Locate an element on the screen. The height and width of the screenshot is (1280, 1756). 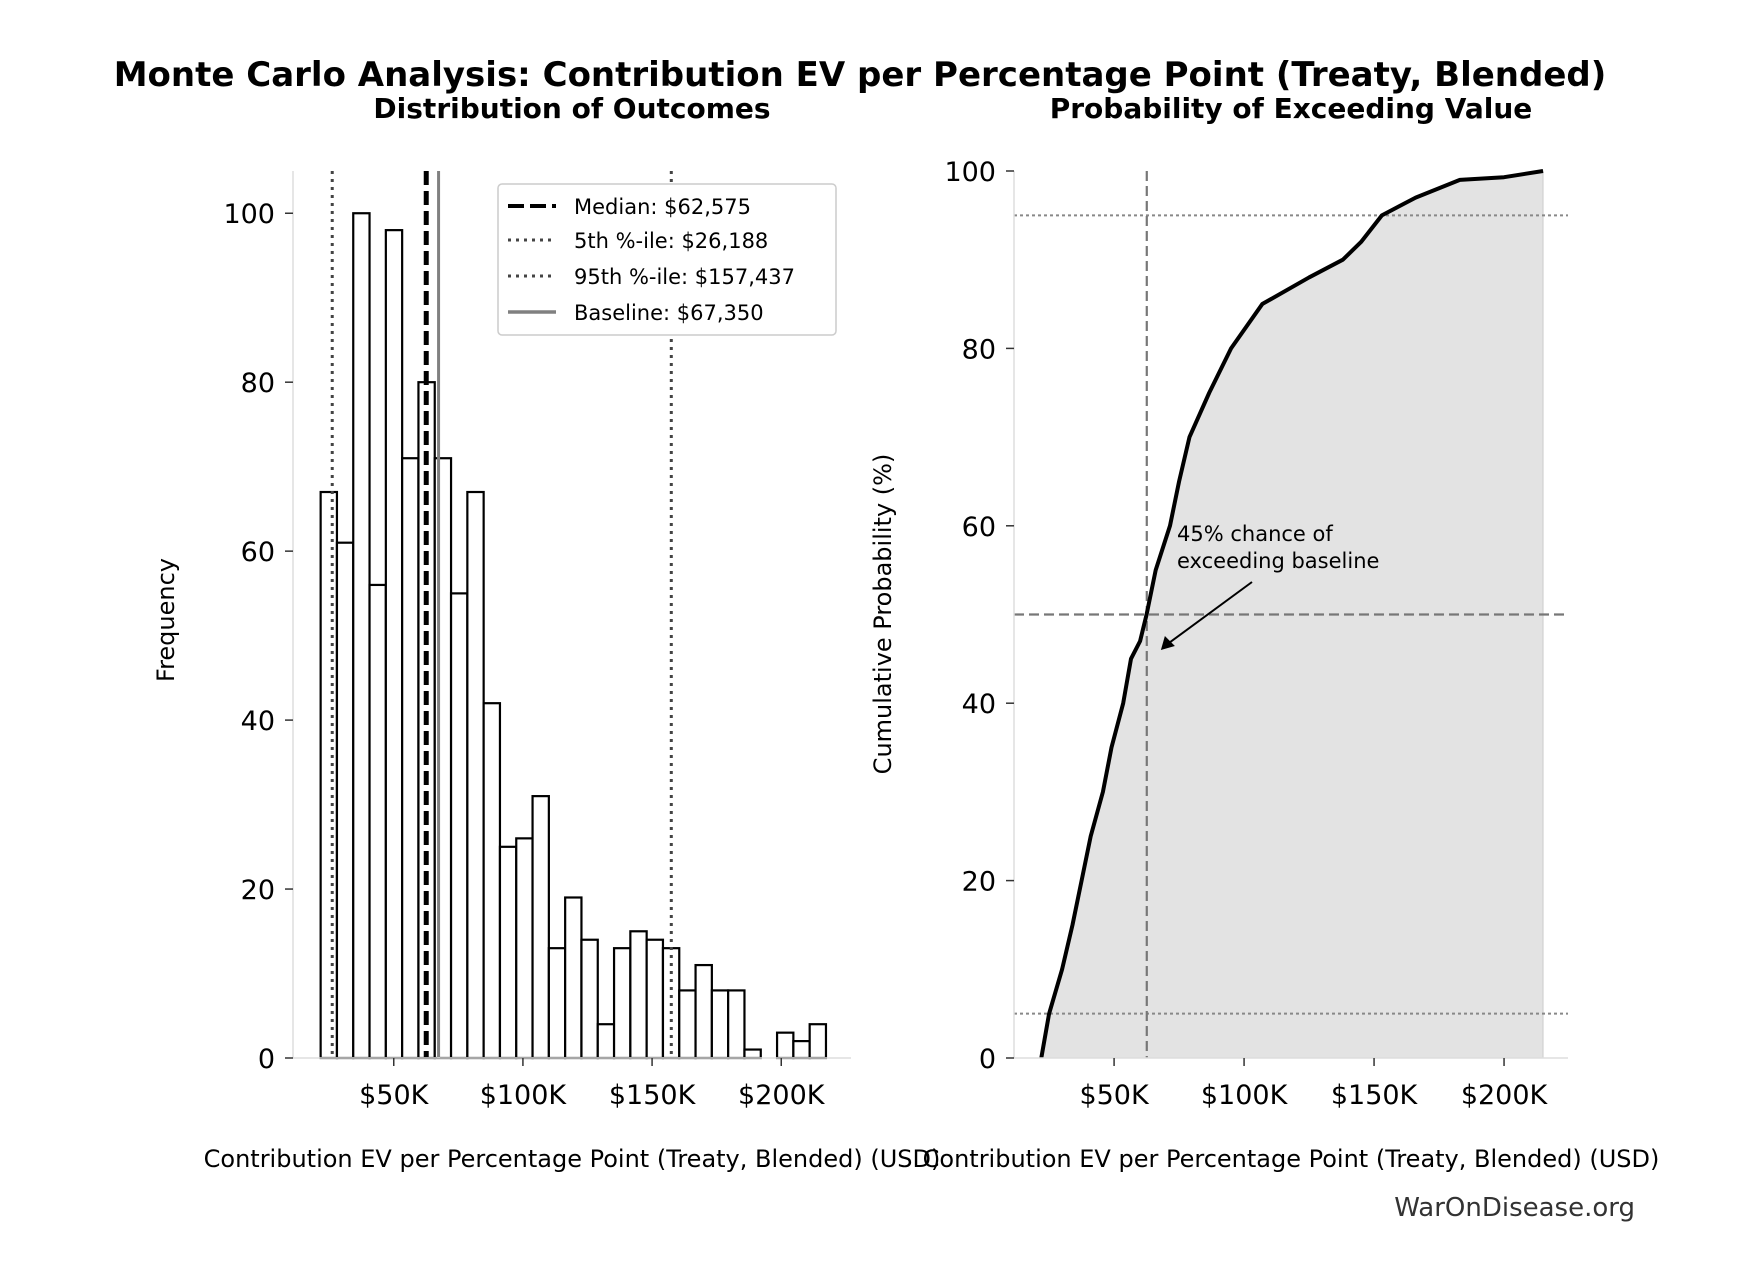
cdf-y-tick-label: 80 is located at coordinates (979, 349).